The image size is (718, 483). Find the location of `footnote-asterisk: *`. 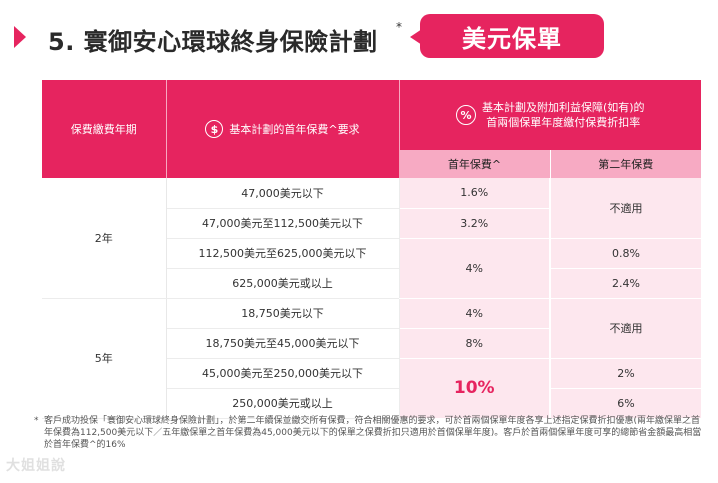

footnote-asterisk: * is located at coordinates (36, 421).